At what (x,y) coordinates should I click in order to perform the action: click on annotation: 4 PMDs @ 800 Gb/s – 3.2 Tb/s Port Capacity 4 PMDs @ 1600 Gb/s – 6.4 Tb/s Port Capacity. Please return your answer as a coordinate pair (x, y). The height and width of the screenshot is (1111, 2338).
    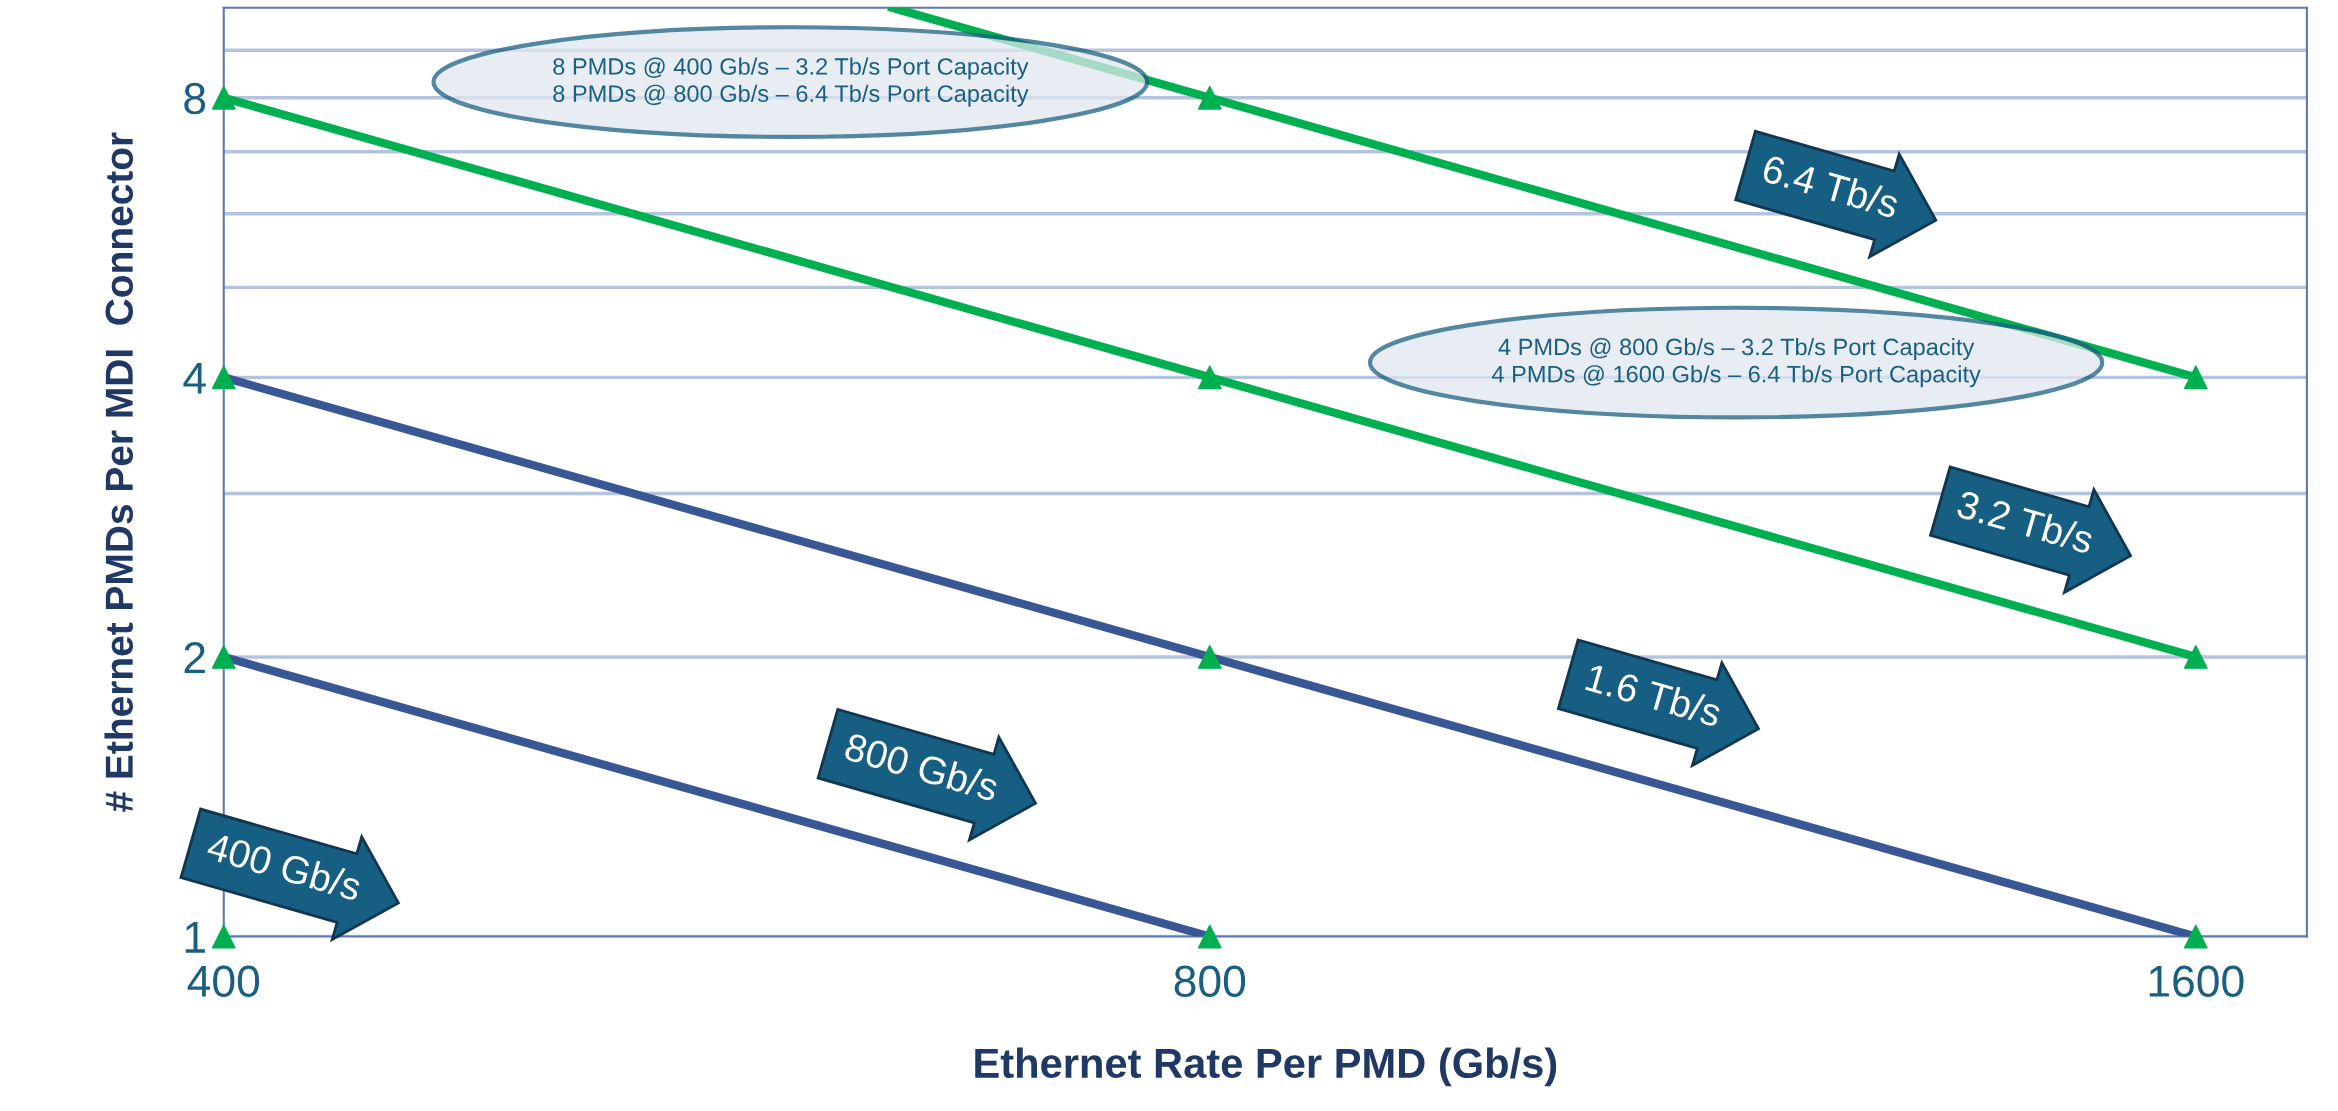
    Looking at the image, I should click on (1736, 363).